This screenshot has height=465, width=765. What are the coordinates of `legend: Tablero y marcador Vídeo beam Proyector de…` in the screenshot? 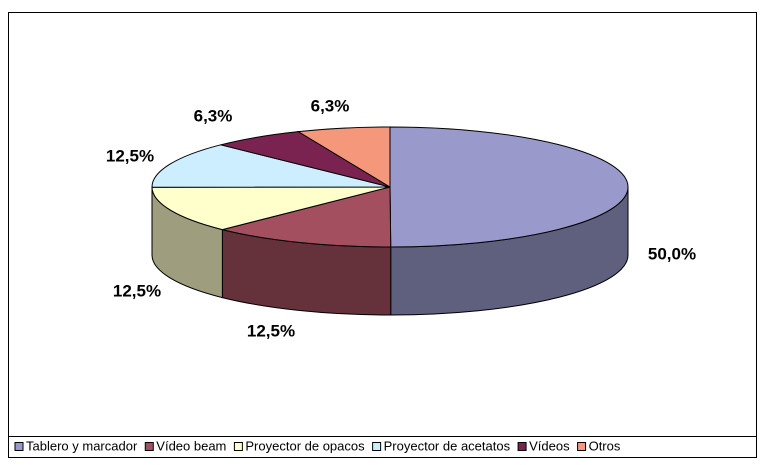 It's located at (317, 445).